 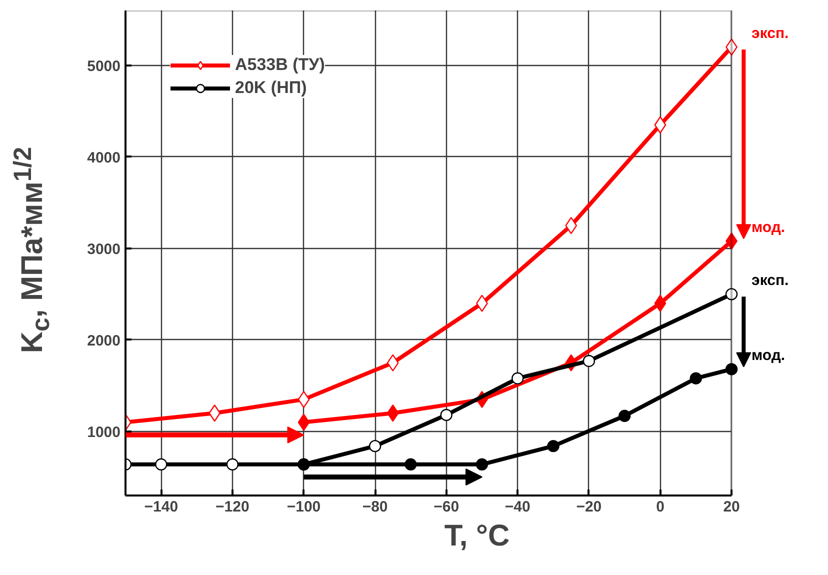 What do you see at coordinates (660, 507) in the screenshot?
I see `x-tick-label: 0` at bounding box center [660, 507].